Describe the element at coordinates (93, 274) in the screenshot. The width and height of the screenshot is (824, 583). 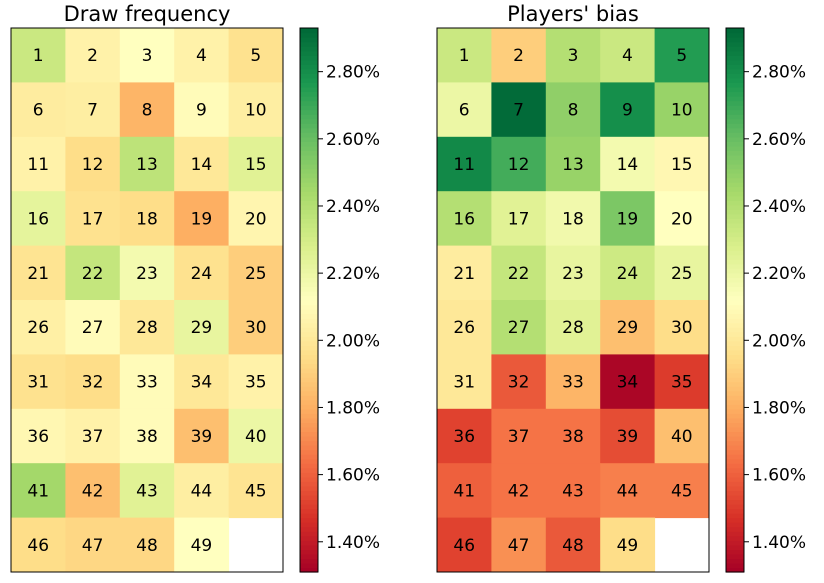
I see `cell-label: 22` at that location.